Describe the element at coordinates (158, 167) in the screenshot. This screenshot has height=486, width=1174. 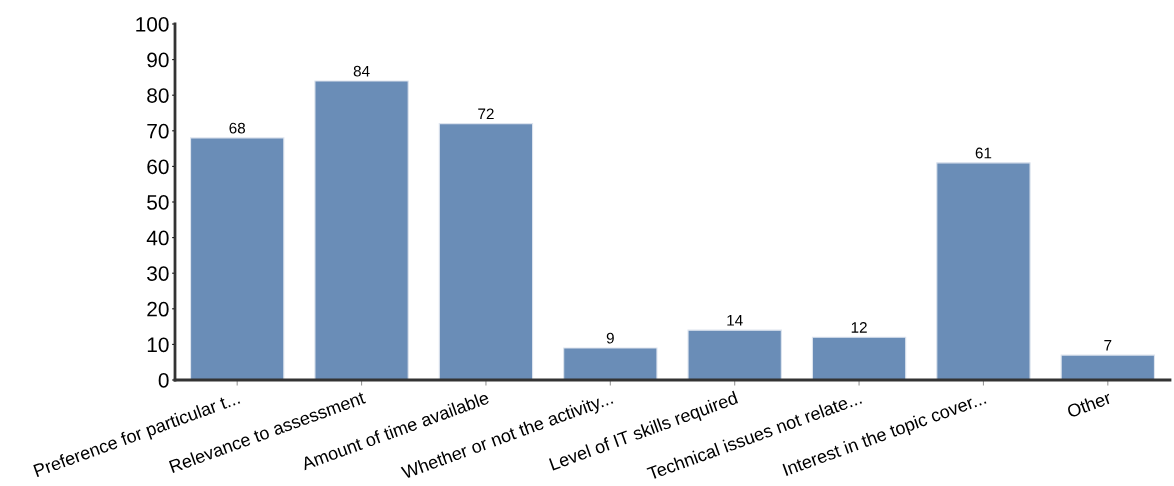
I see `y-tick-label: 60` at that location.